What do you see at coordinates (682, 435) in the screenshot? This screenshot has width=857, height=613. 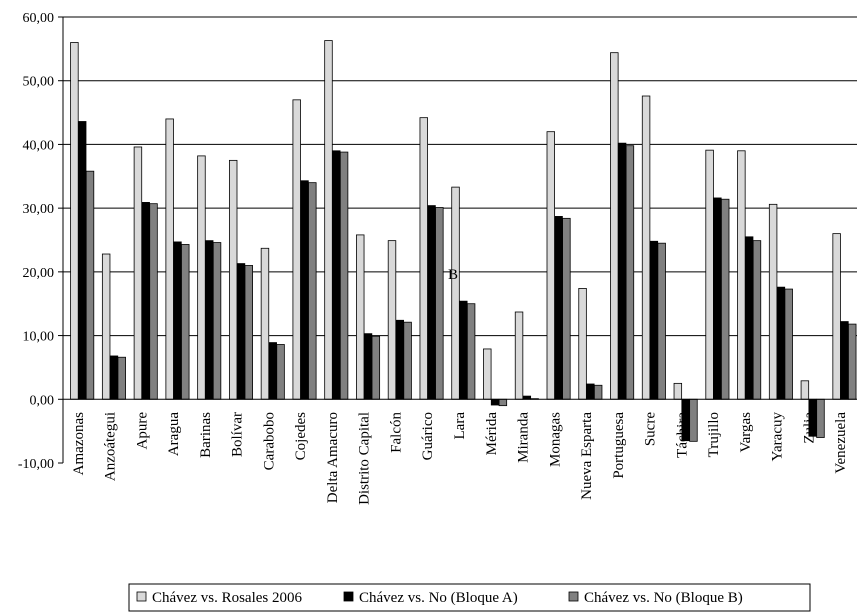 I see `x-category-label: Táchira` at bounding box center [682, 435].